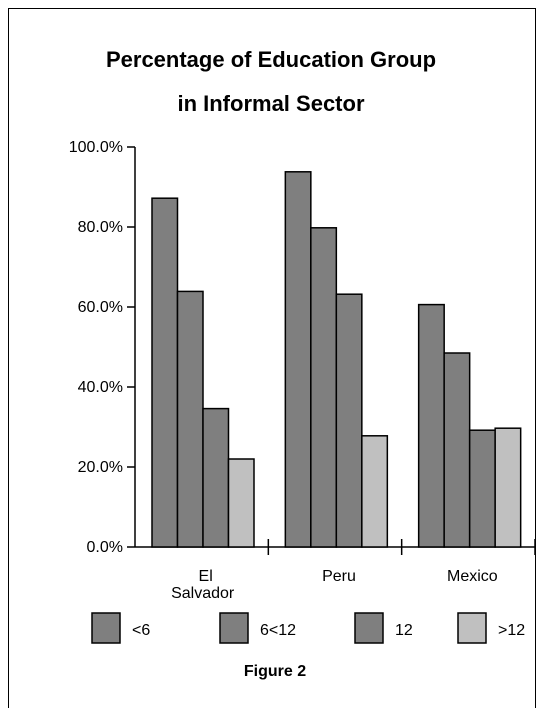 The image size is (546, 711). What do you see at coordinates (203, 593) in the screenshot?
I see `category-label: Salvador` at bounding box center [203, 593].